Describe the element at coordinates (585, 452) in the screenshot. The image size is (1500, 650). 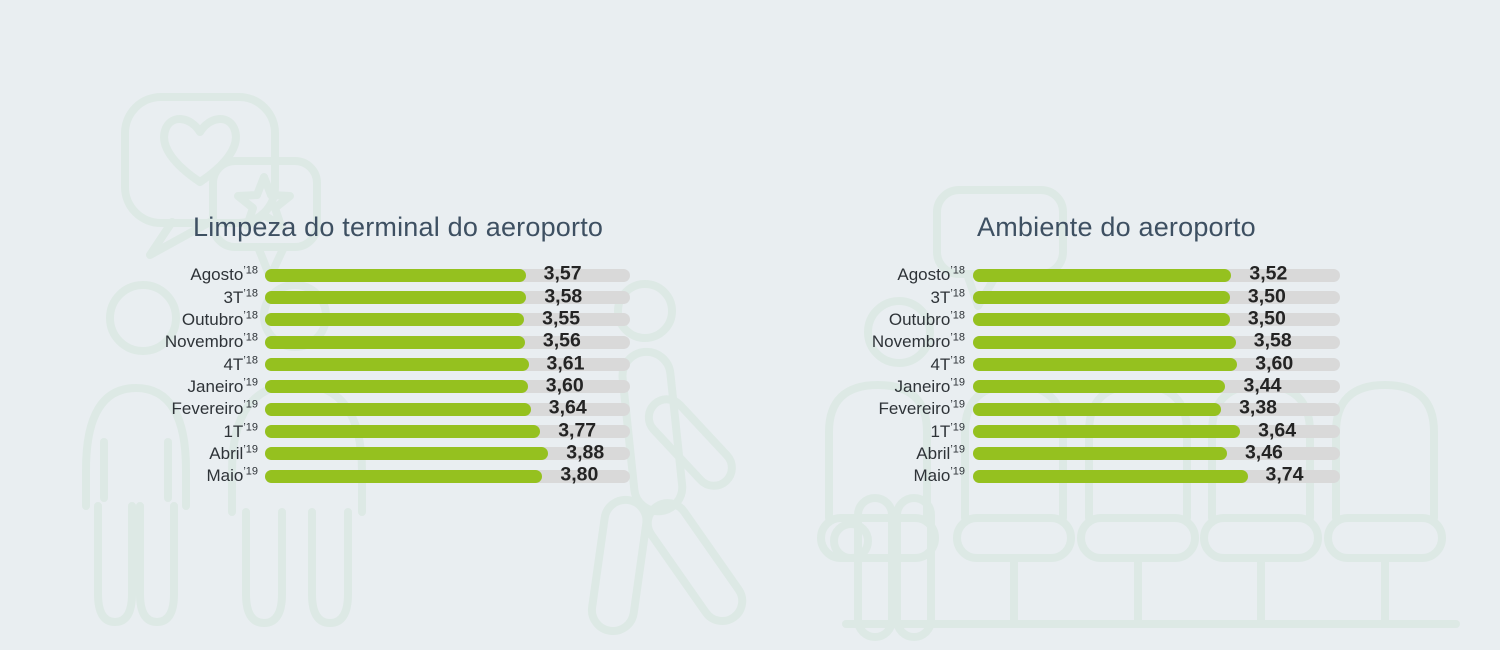
I see `value-label: 3,88` at that location.